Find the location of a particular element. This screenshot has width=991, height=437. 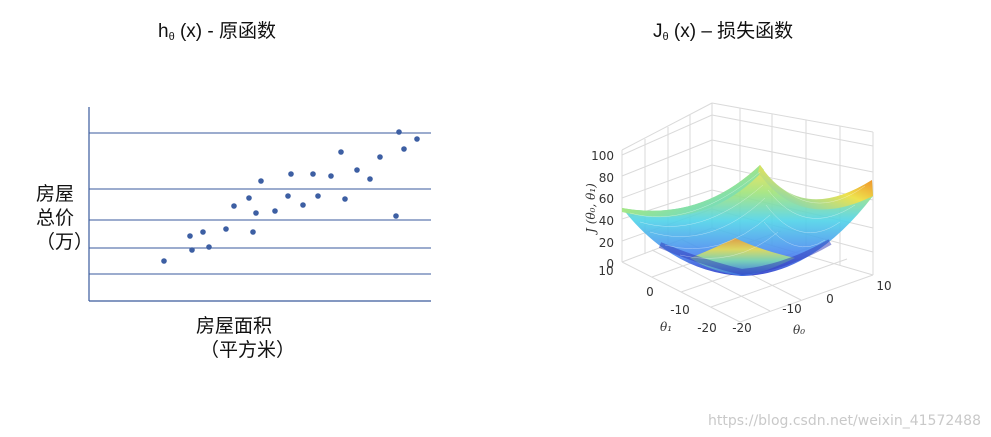

tick-label: 40 is located at coordinates (606, 221).